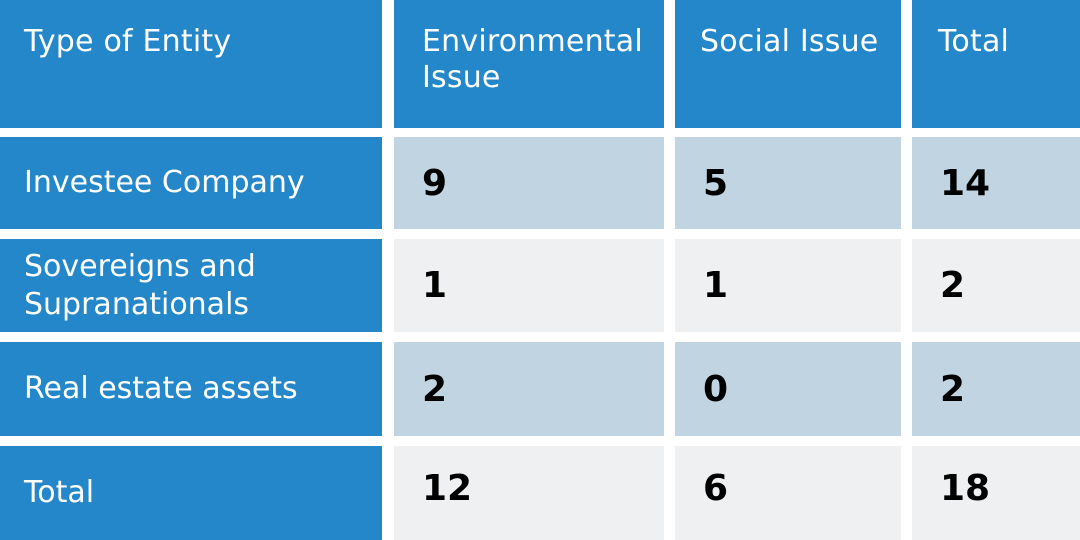 This screenshot has height=540, width=1080. What do you see at coordinates (788, 183) in the screenshot?
I see `cell-social: 5` at bounding box center [788, 183].